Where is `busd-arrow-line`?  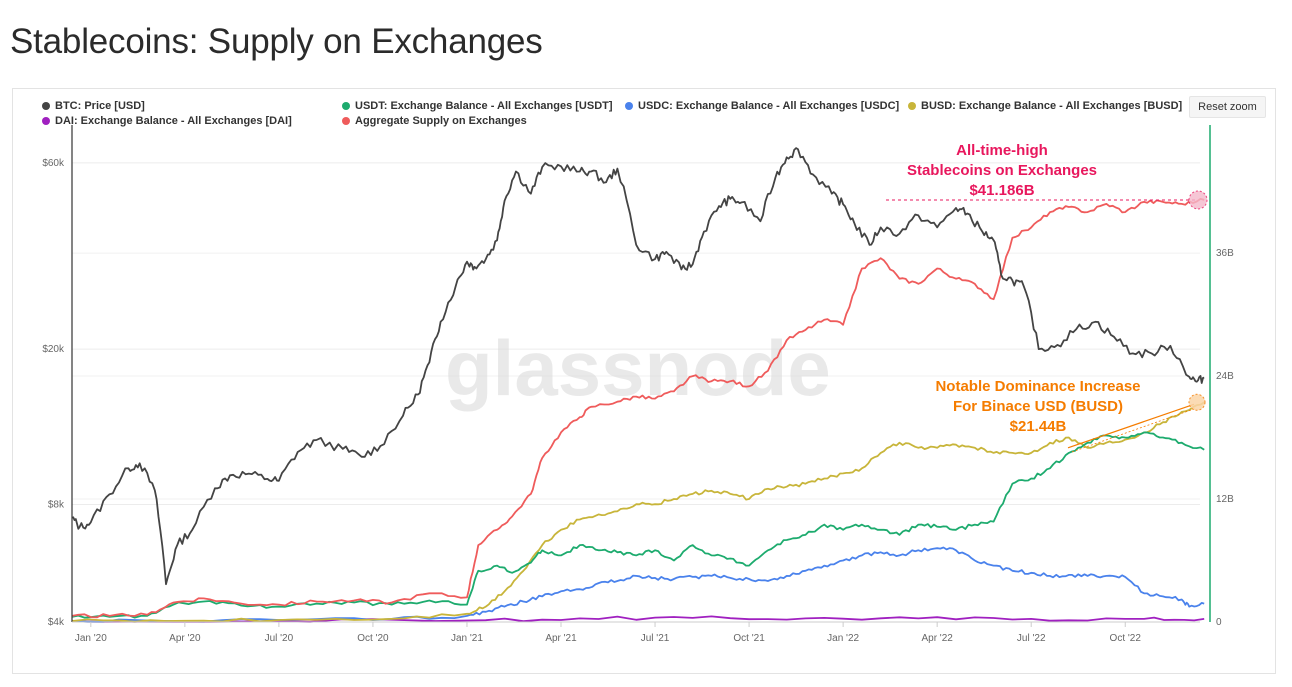
busd-arrow-line is located at coordinates (1131, 426).